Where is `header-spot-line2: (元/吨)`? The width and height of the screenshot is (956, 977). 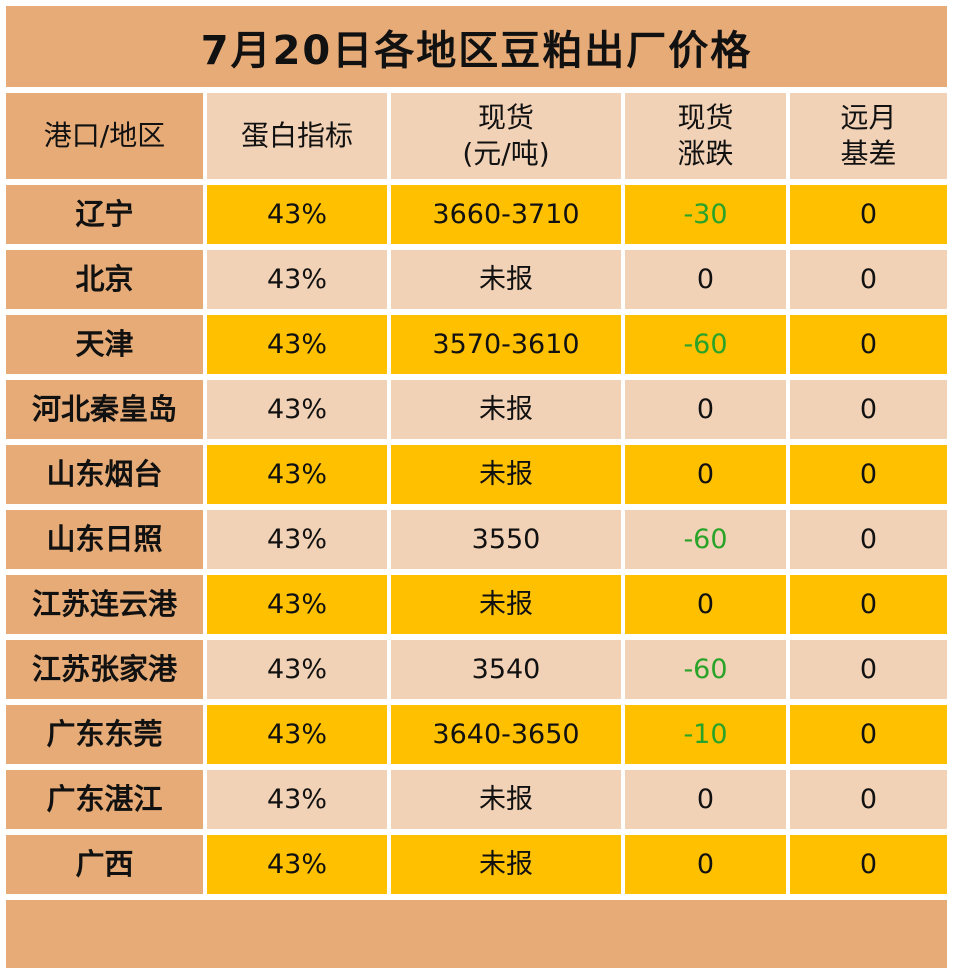
header-spot-line2: (元/吨) is located at coordinates (506, 153).